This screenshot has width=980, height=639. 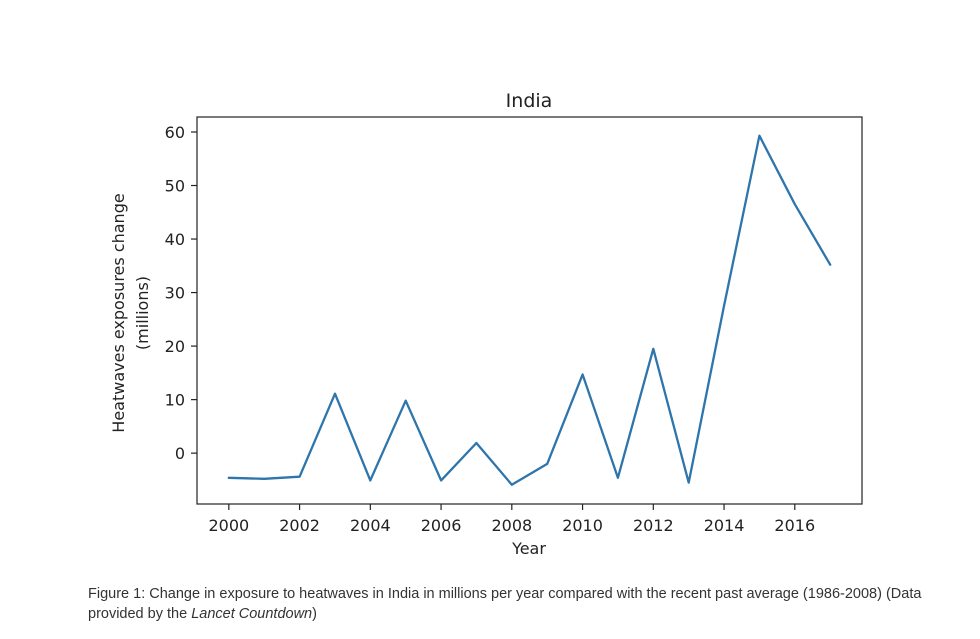 I want to click on y-tick-label: 20, so click(x=175, y=346).